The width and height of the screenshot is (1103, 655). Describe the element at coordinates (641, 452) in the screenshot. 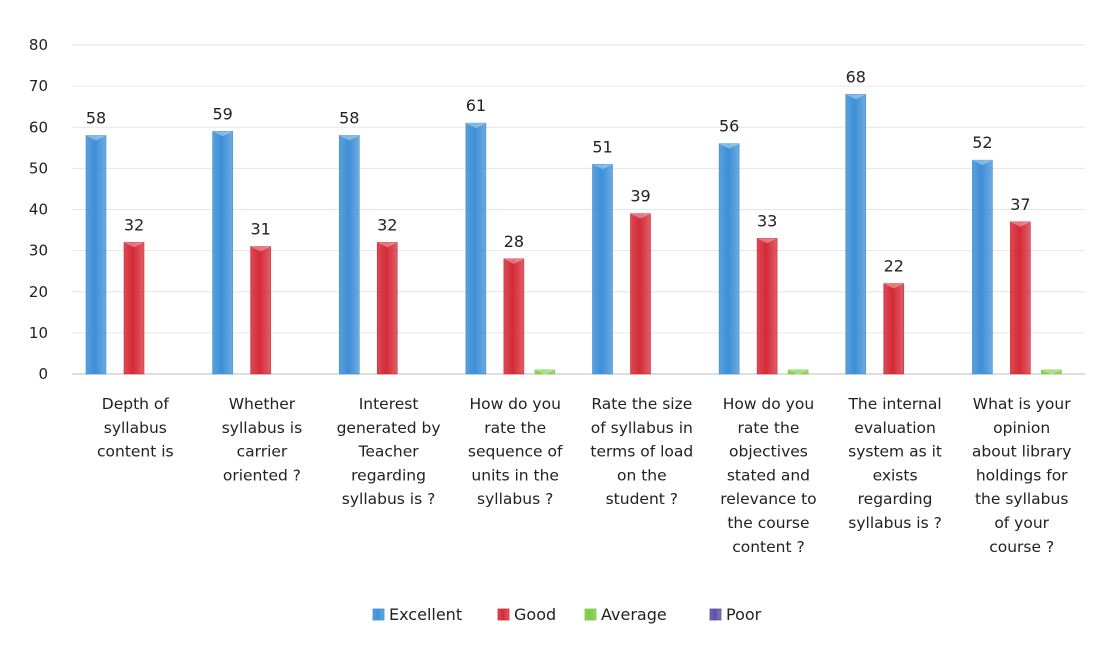

I see `category-label-line: terms of load` at that location.